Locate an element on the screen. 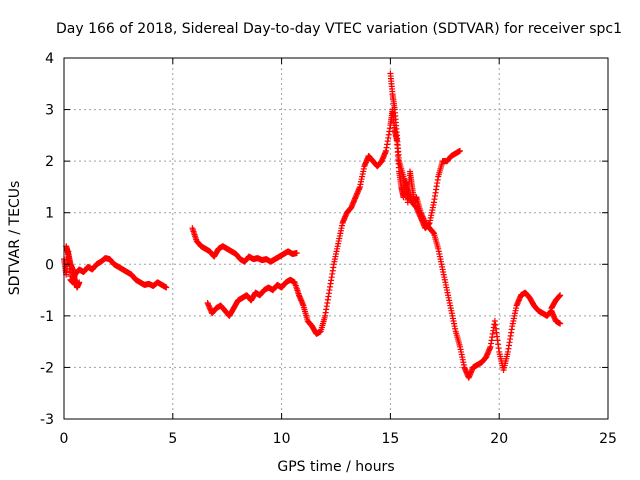 The image size is (640, 480). y-tick-label: 1 is located at coordinates (49, 214).